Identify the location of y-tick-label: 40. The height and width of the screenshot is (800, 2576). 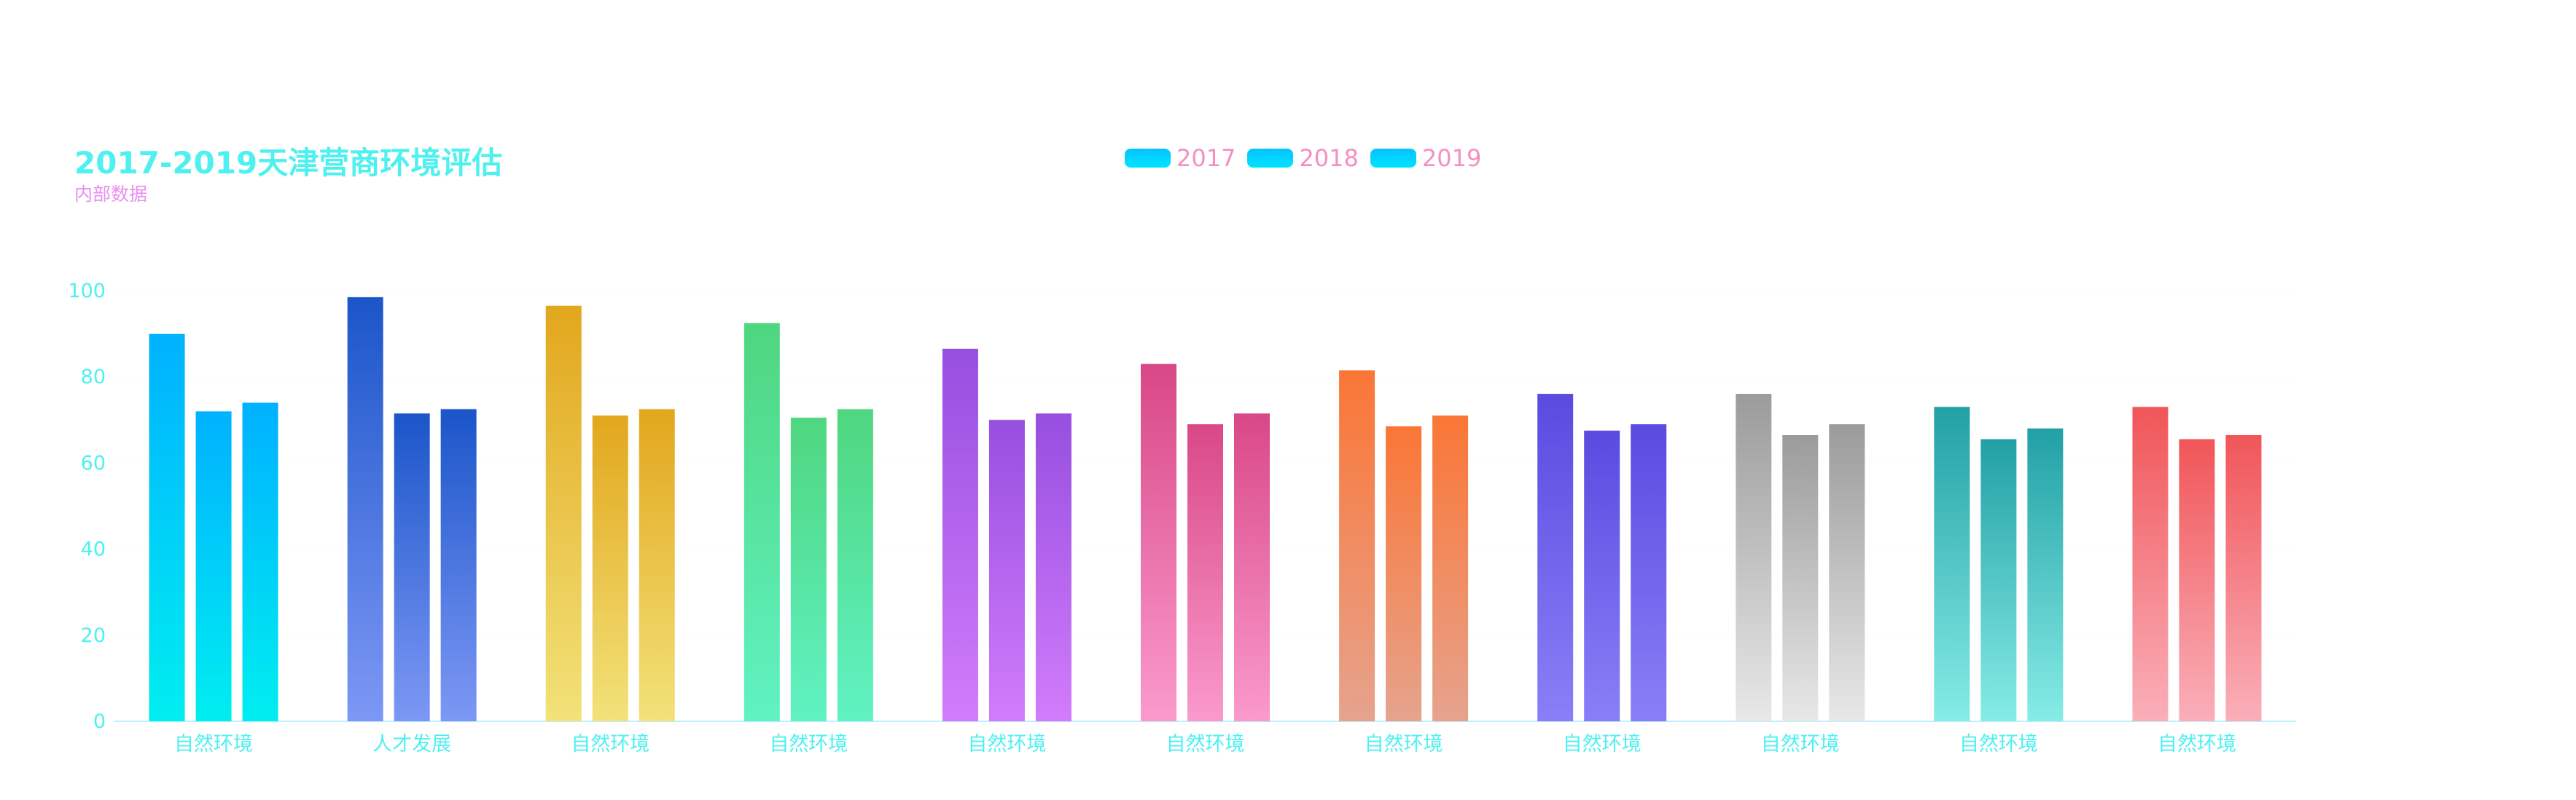
(93, 549).